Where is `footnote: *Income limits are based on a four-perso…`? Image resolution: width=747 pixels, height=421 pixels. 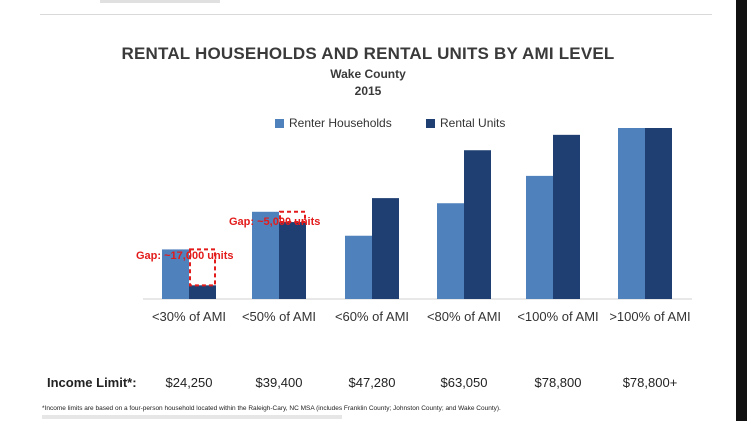
footnote: *Income limits are based on a four-perso… is located at coordinates (271, 408).